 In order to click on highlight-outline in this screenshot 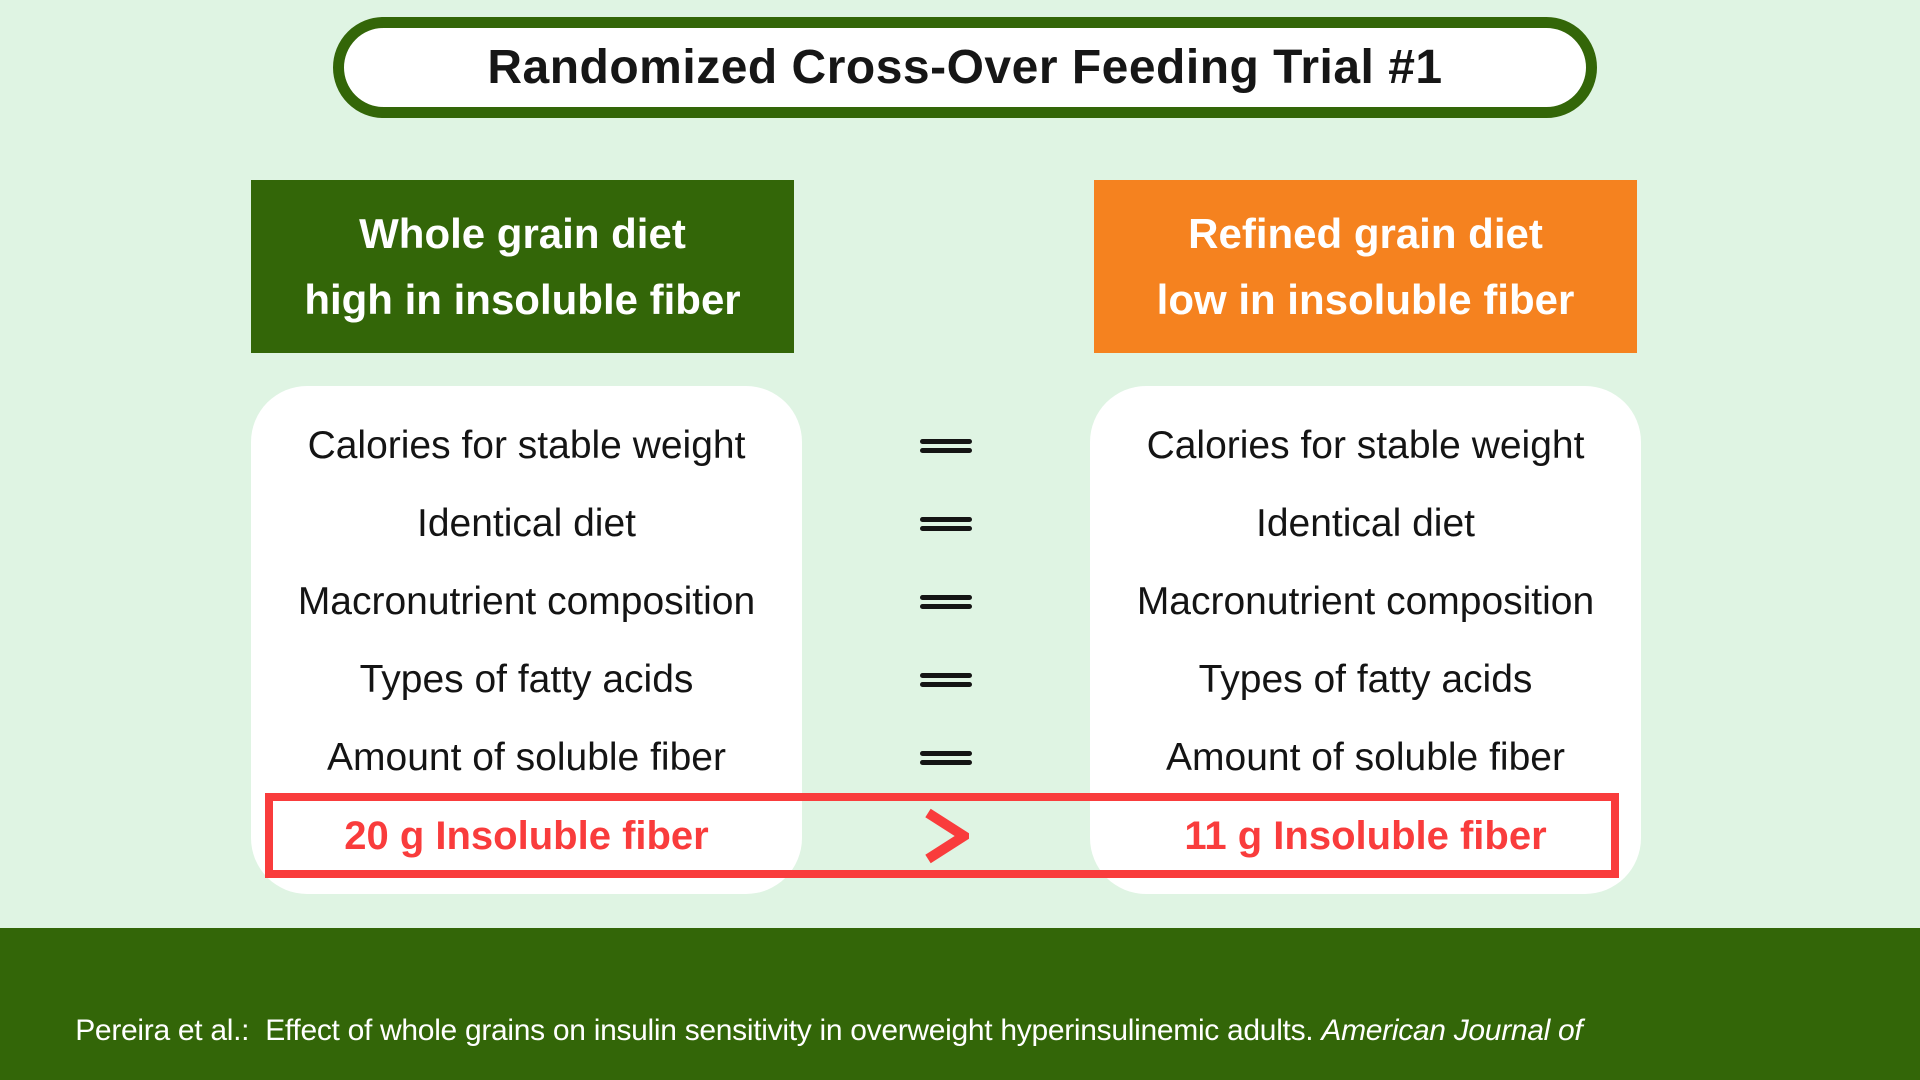, I will do `click(942, 835)`.